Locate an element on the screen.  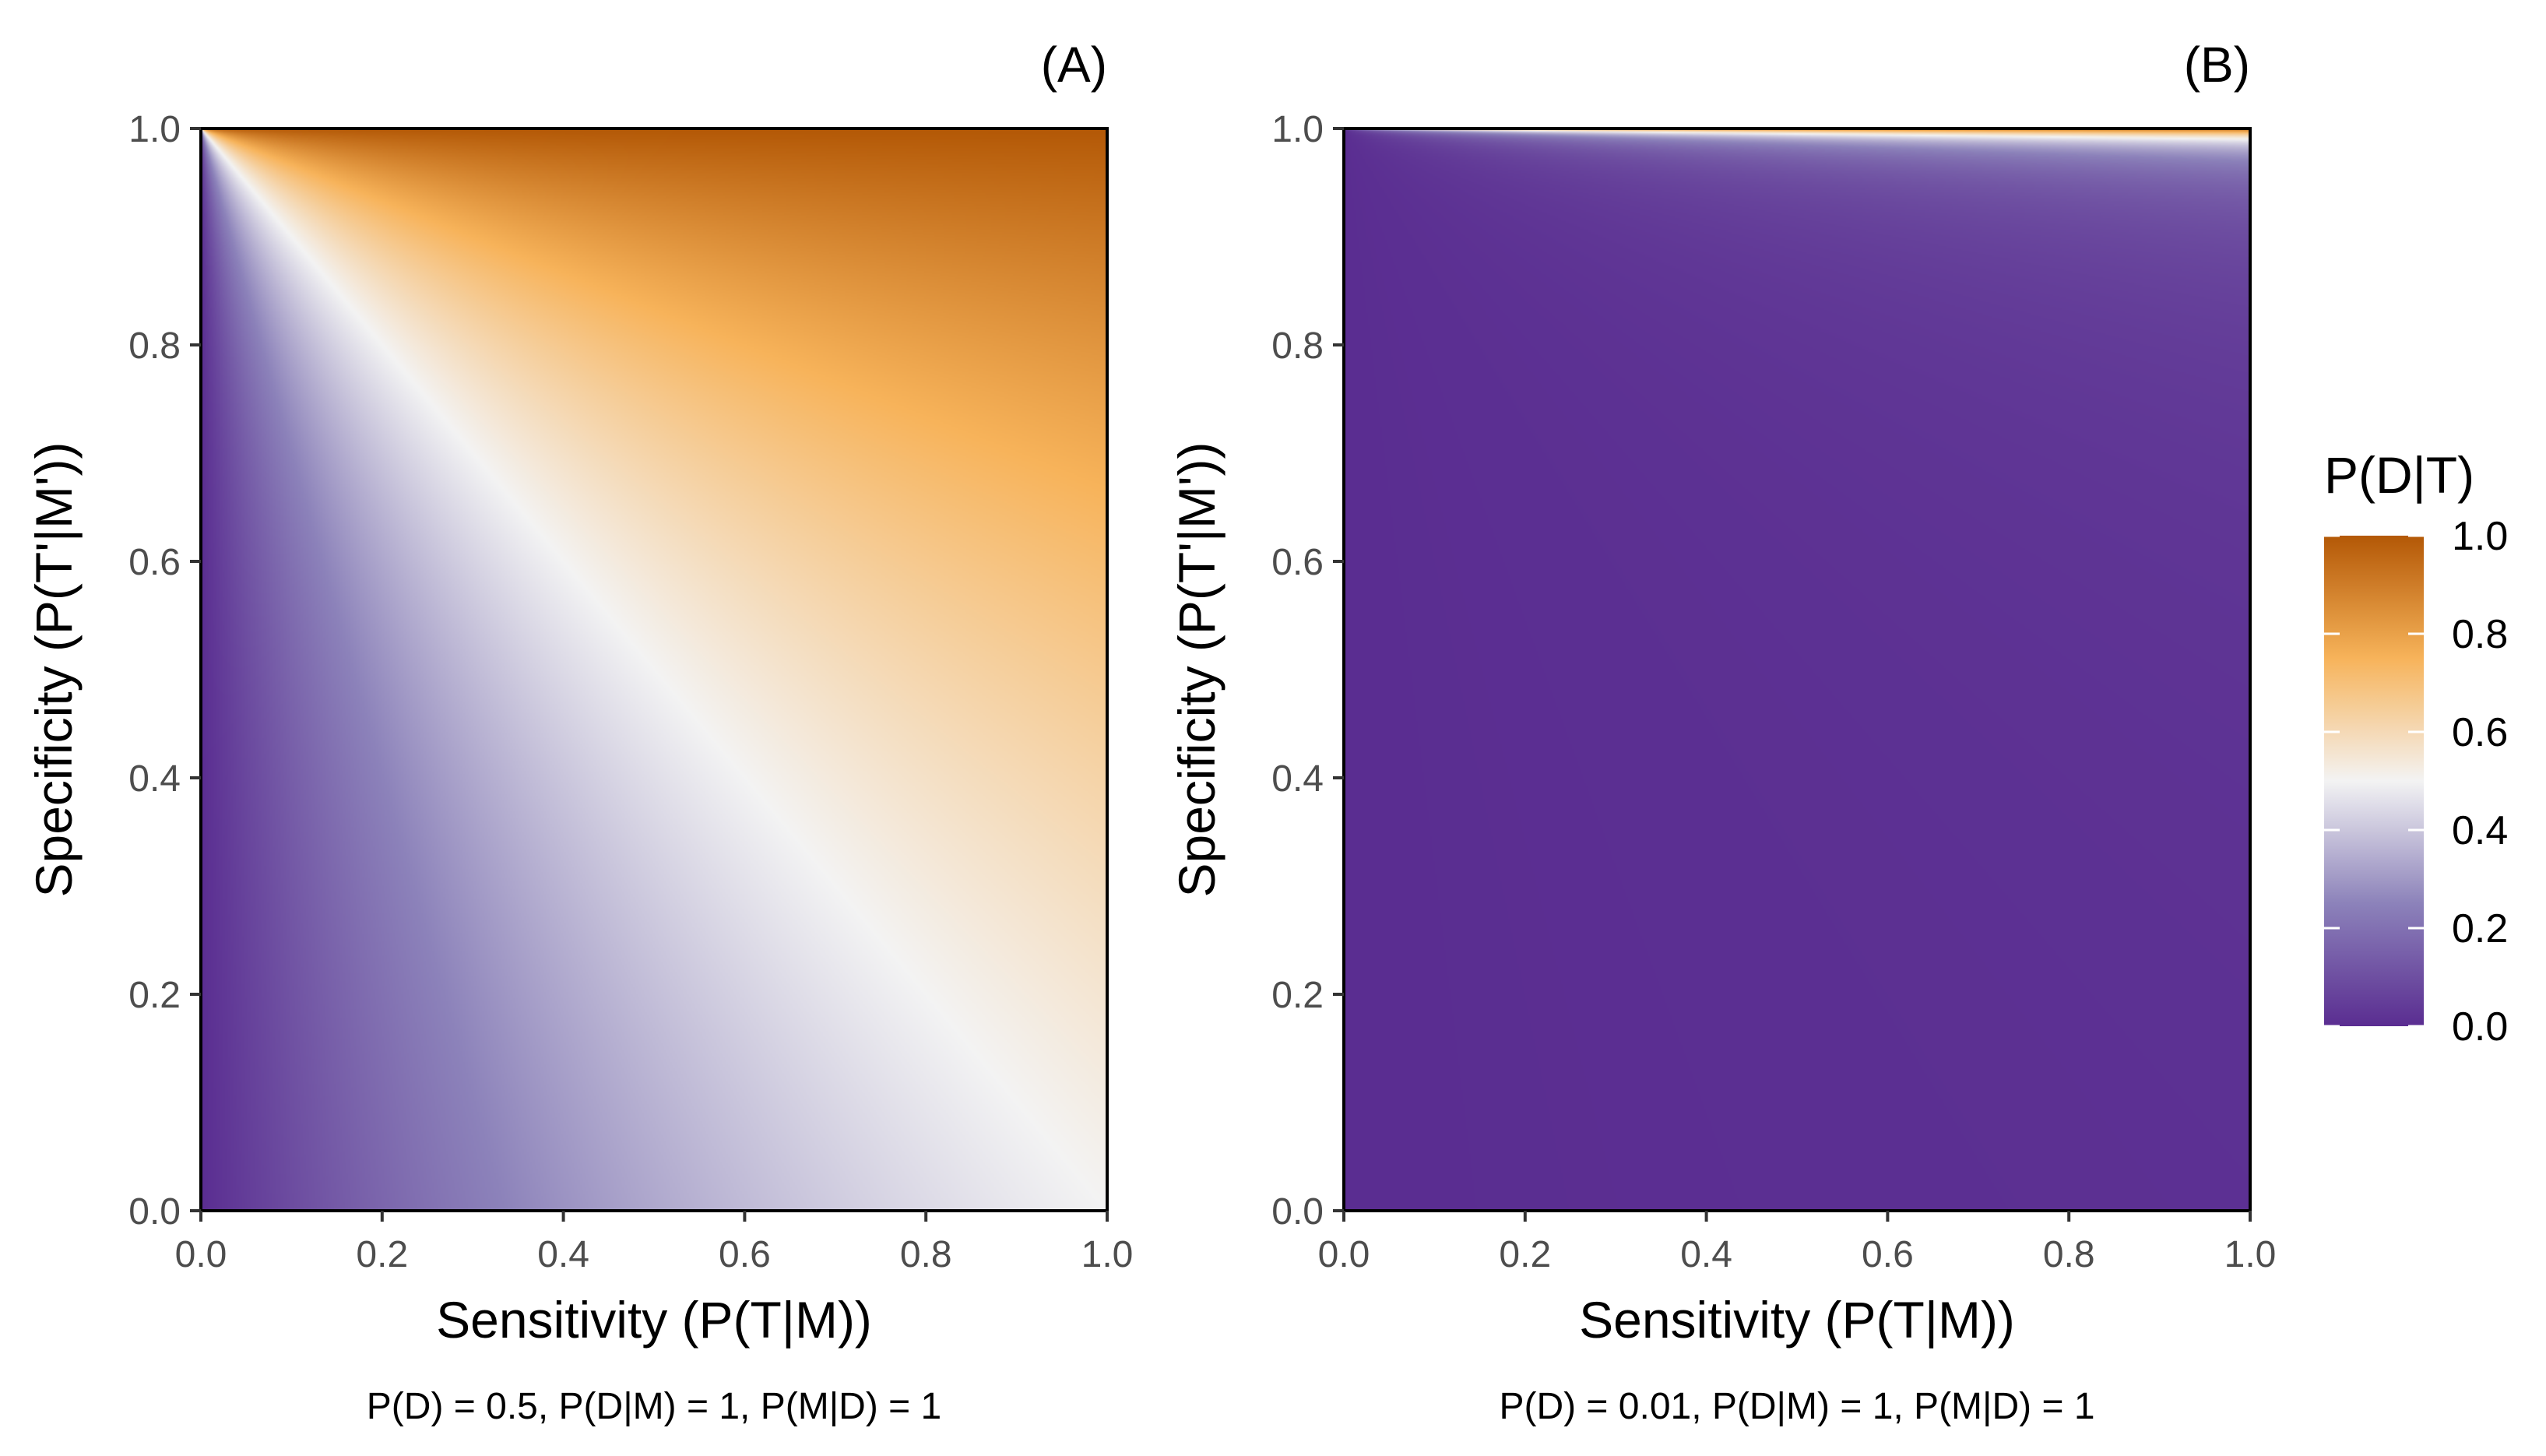
caption-a: P(D) = 0.5, P(D|M) = 1, P(M|D) = 1 is located at coordinates (654, 1406).